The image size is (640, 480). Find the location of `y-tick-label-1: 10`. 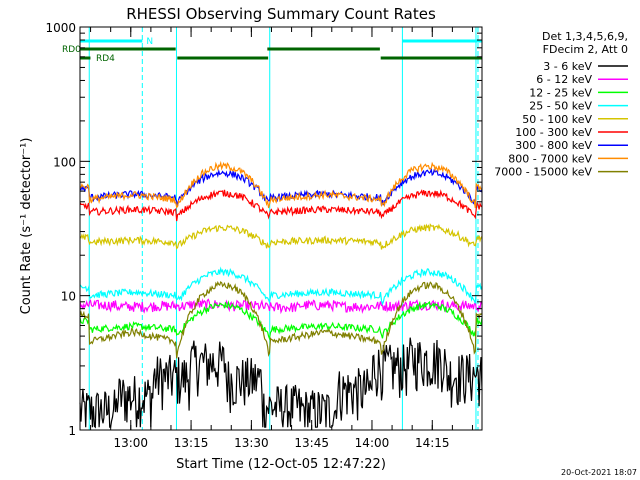

y-tick-label-1: 10 is located at coordinates (68, 297).